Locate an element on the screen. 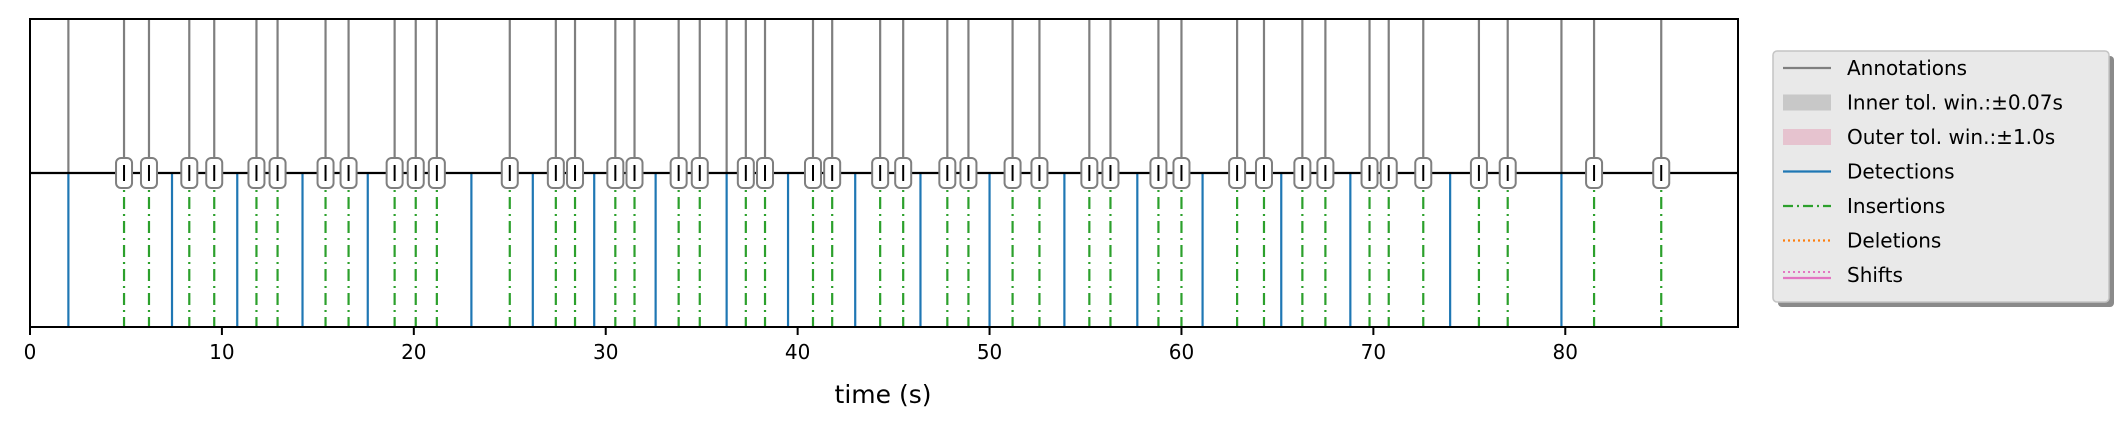 Image resolution: width=2121 pixels, height=429 pixels. legend-entry: Shifts is located at coordinates (1843, 275).